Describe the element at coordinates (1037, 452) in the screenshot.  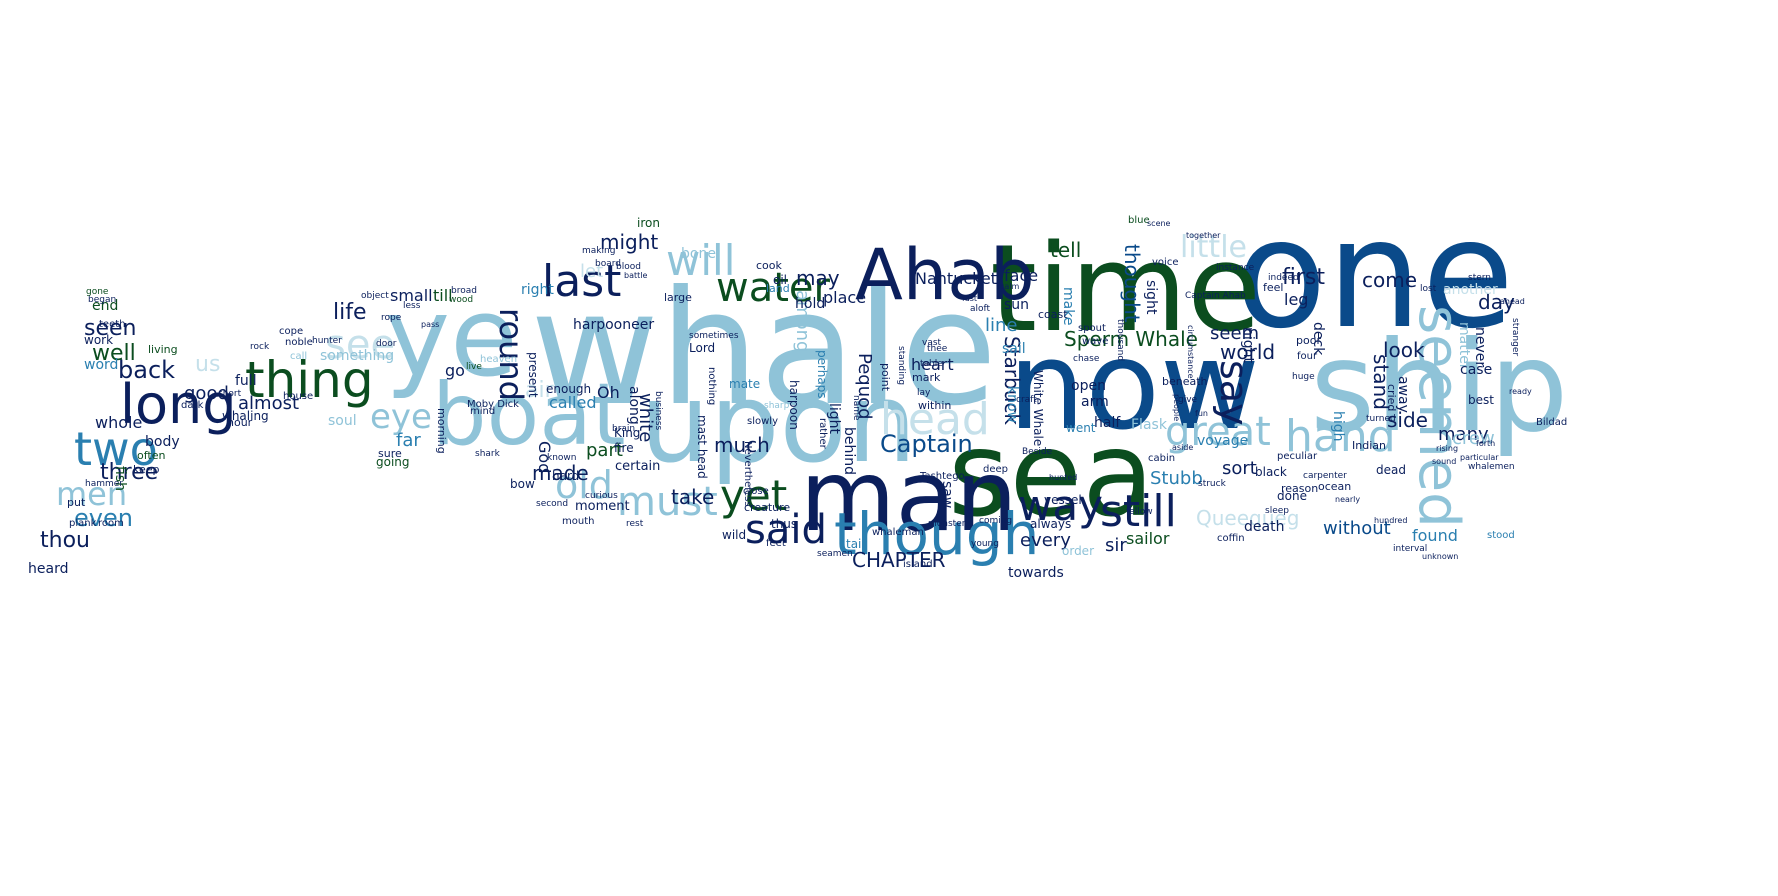
I see `cloud-word: Beside` at that location.